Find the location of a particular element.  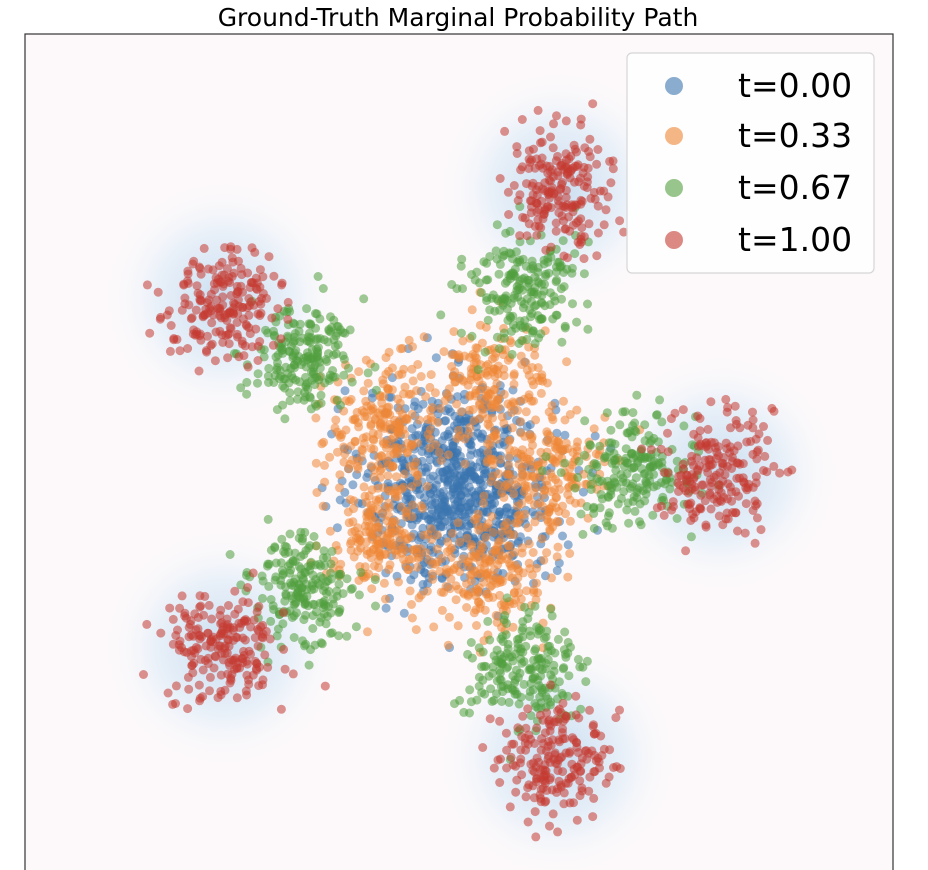

legend-label-1: t=0.33 is located at coordinates (795, 135).